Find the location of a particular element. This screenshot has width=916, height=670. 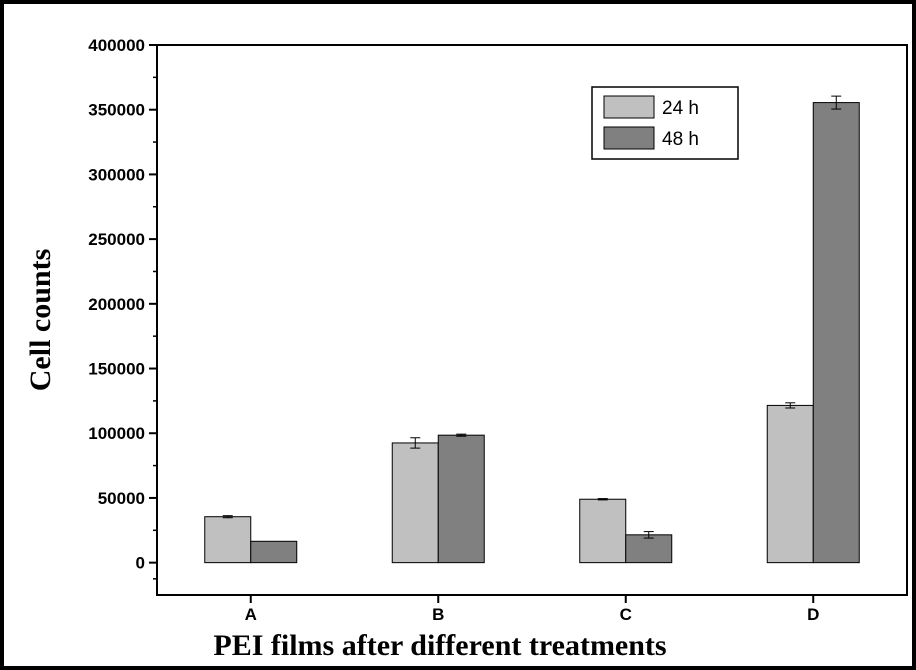

bar-A-48h is located at coordinates (274, 552).